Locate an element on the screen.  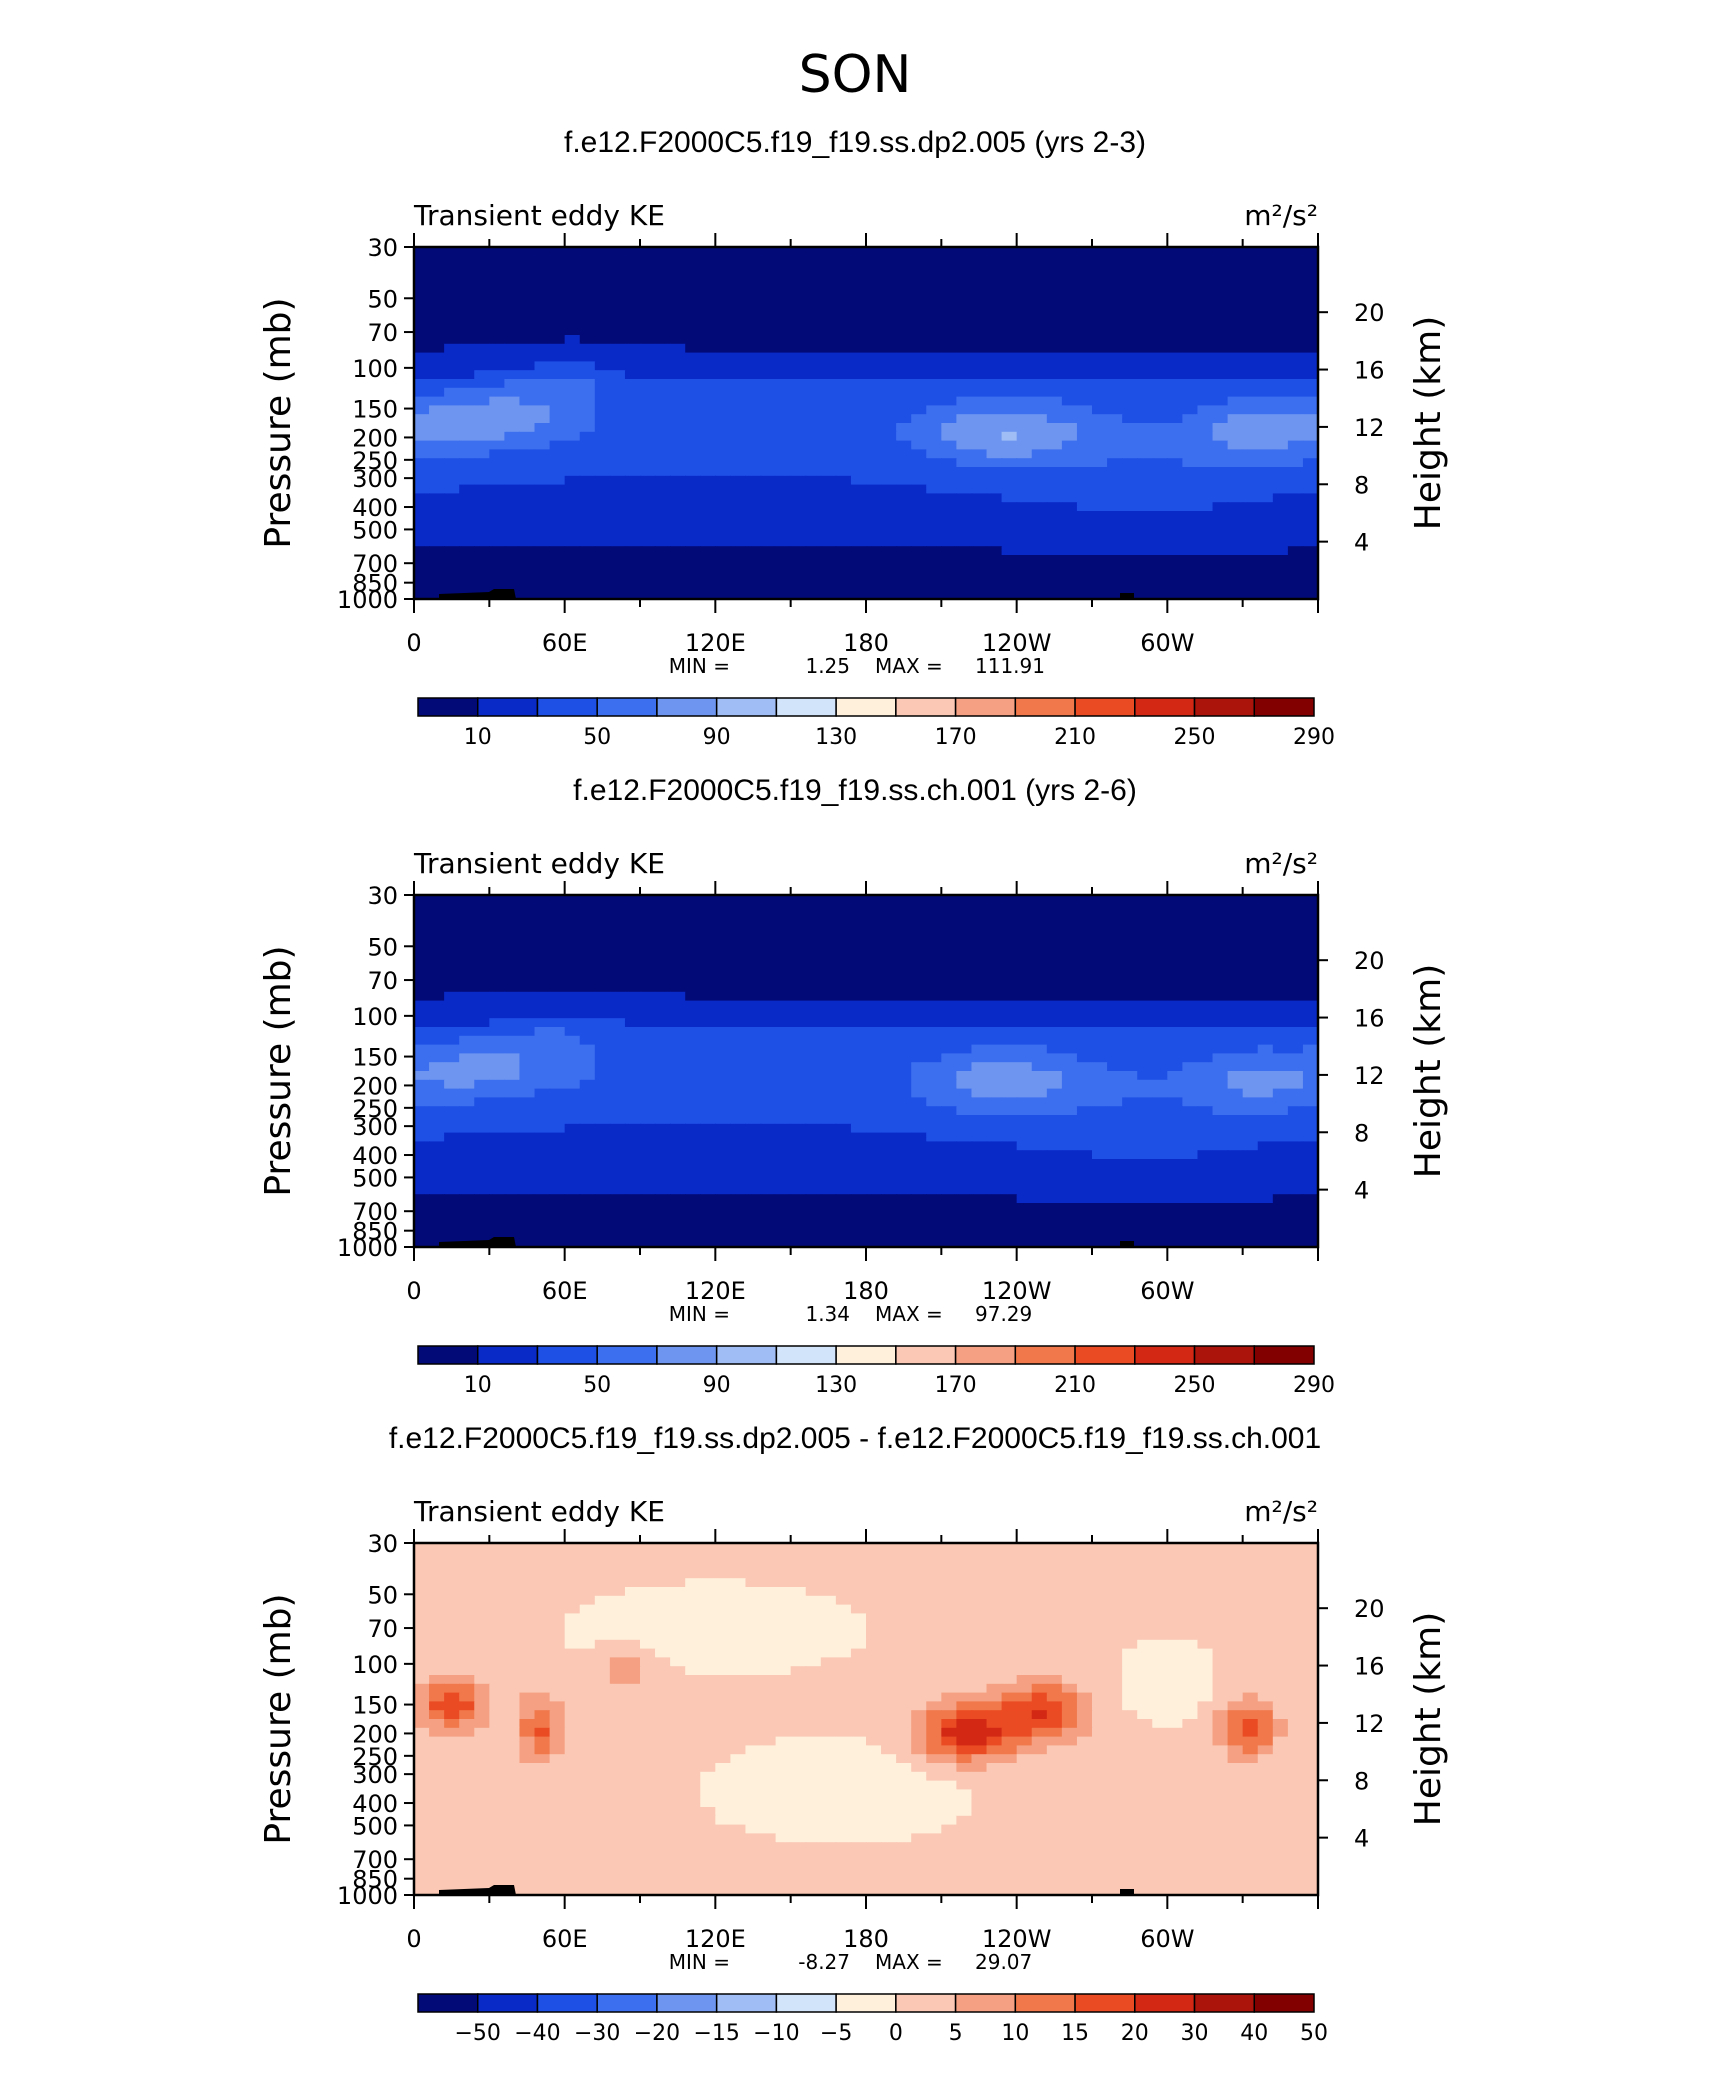
y-axis-label-right: Height (km) is located at coordinates (1428, 1071).